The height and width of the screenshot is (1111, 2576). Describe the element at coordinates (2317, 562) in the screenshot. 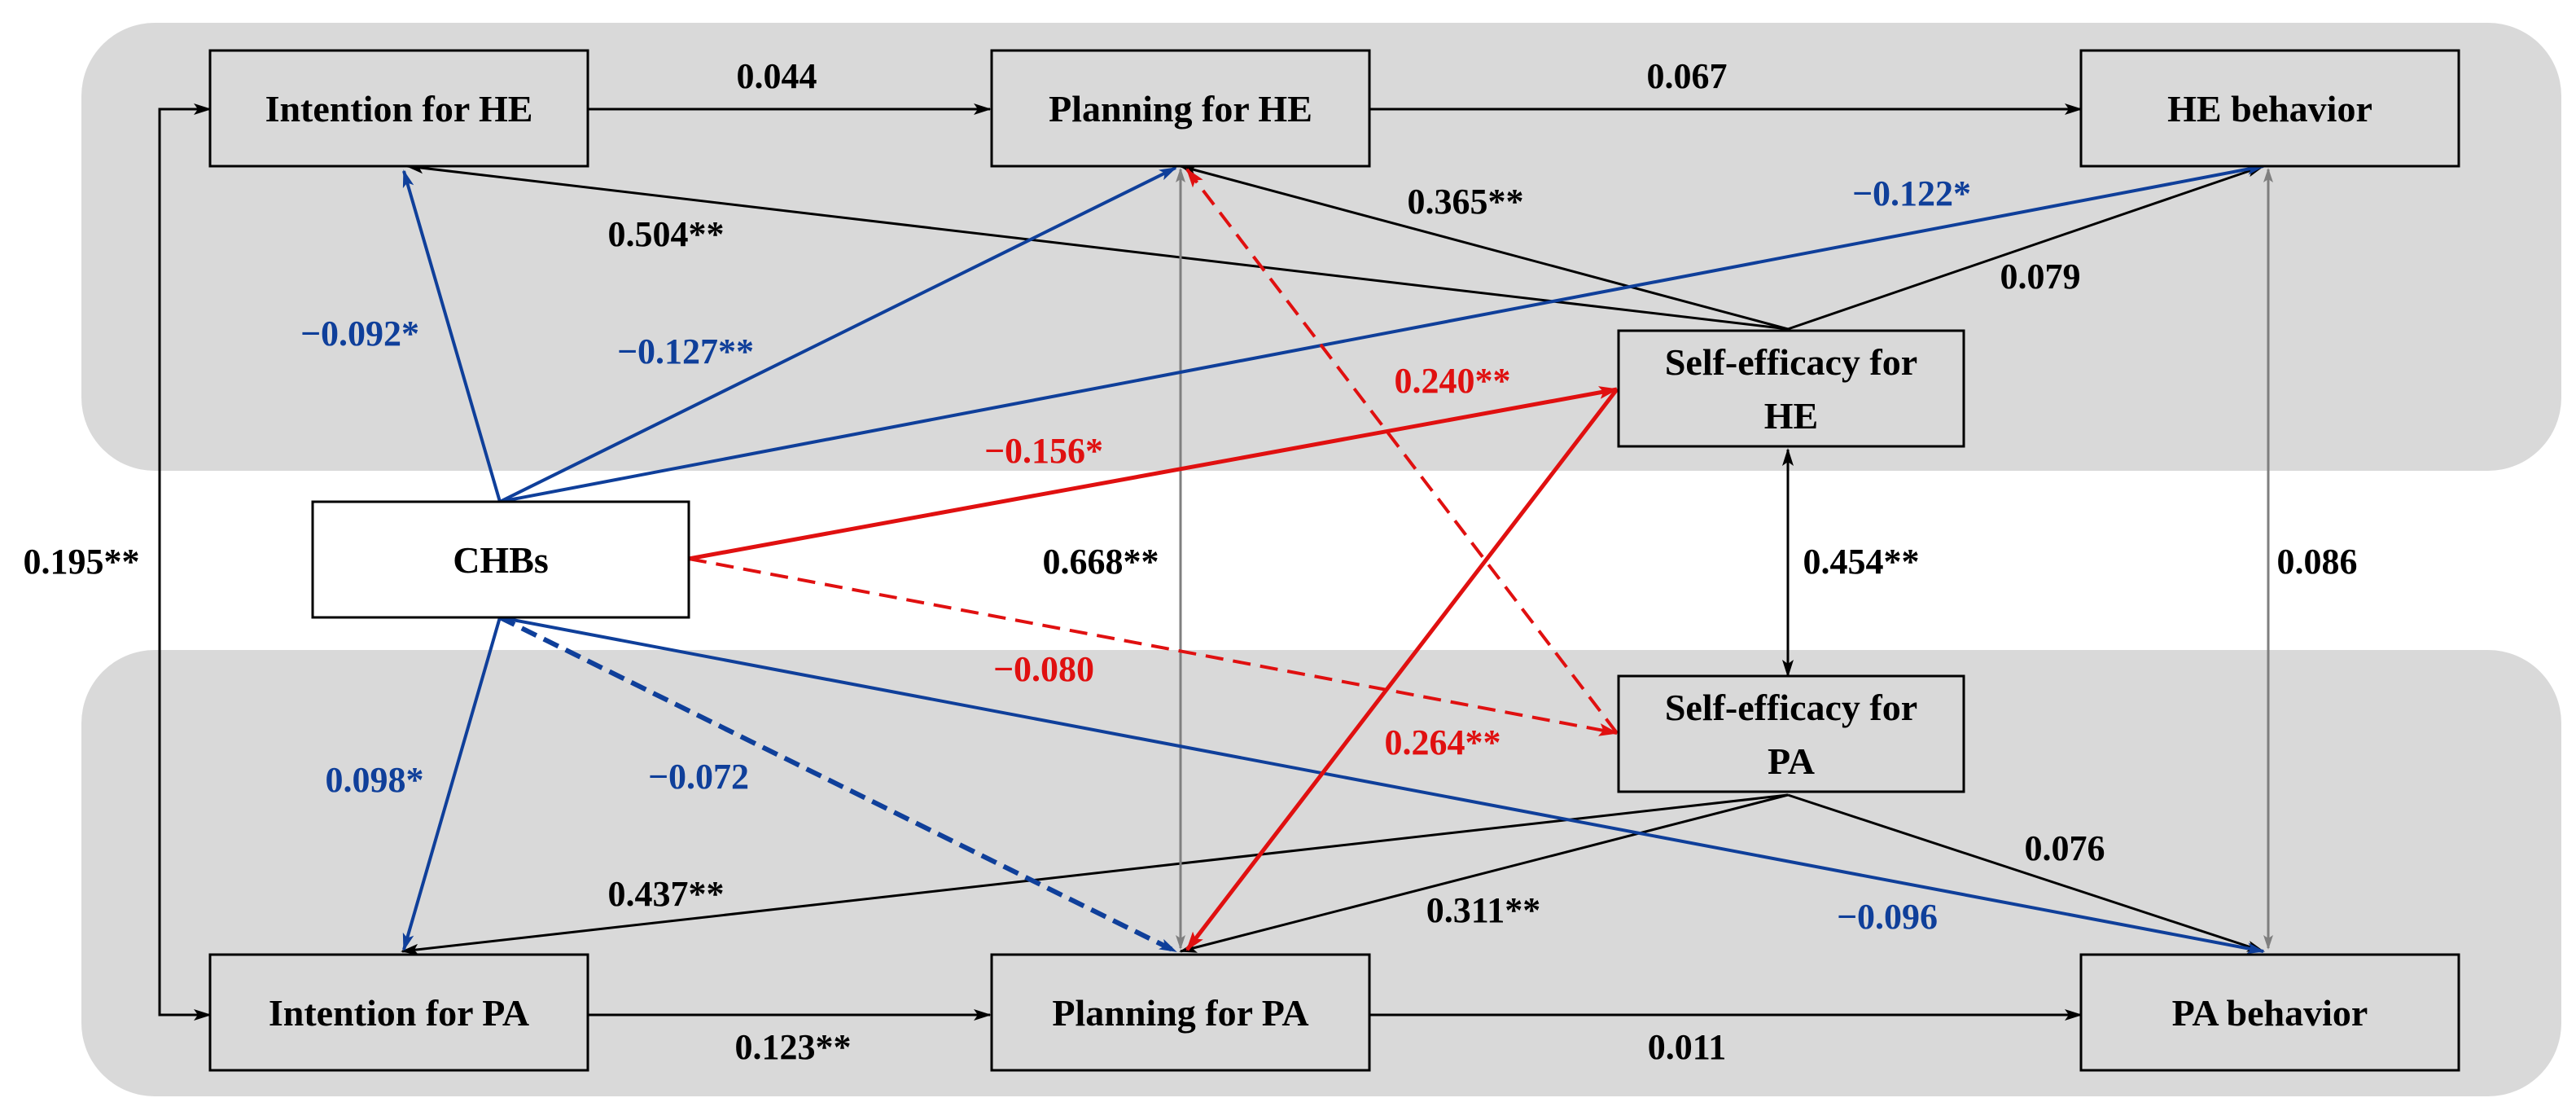

I see `coef-he-behavior-pa-behavior: 0.086` at that location.